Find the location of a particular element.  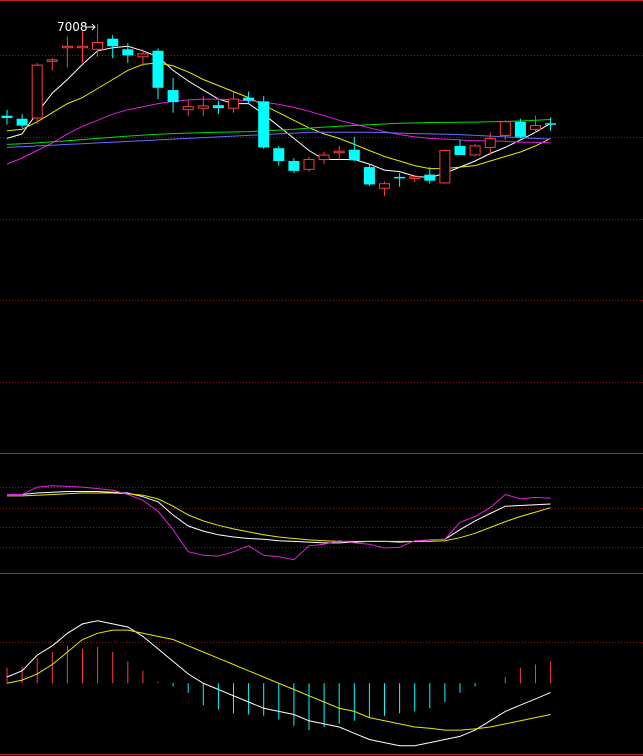

kdj-d-line is located at coordinates (279, 517).